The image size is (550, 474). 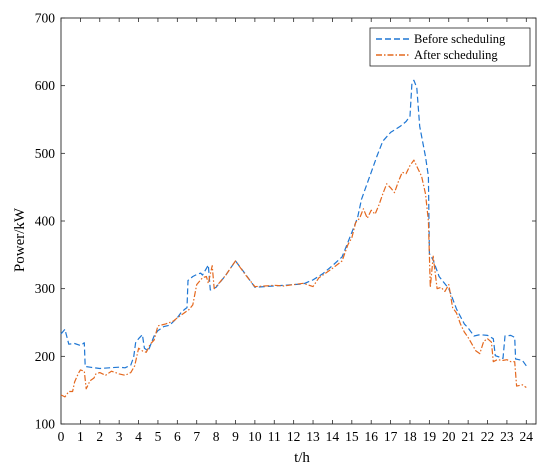 What do you see at coordinates (333, 436) in the screenshot?
I see `x-tick-label: 14` at bounding box center [333, 436].